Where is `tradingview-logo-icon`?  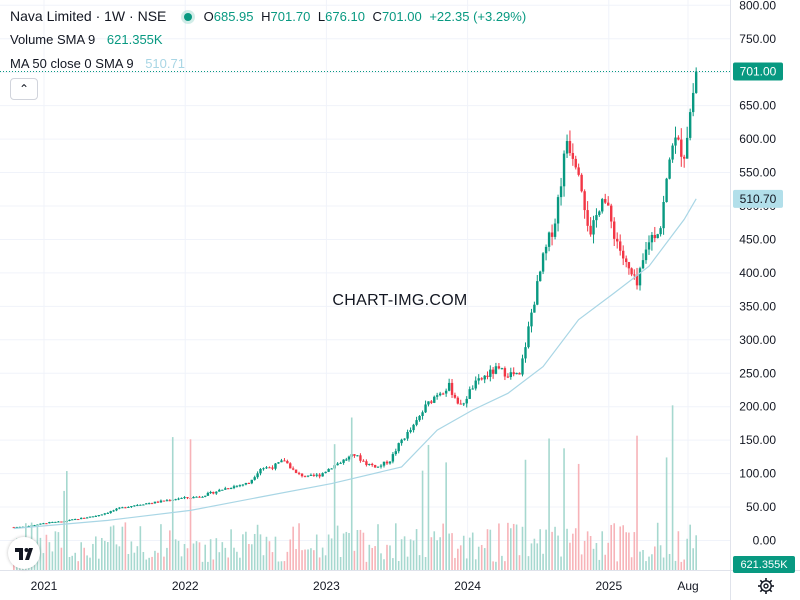 tradingview-logo-icon is located at coordinates (24, 553).